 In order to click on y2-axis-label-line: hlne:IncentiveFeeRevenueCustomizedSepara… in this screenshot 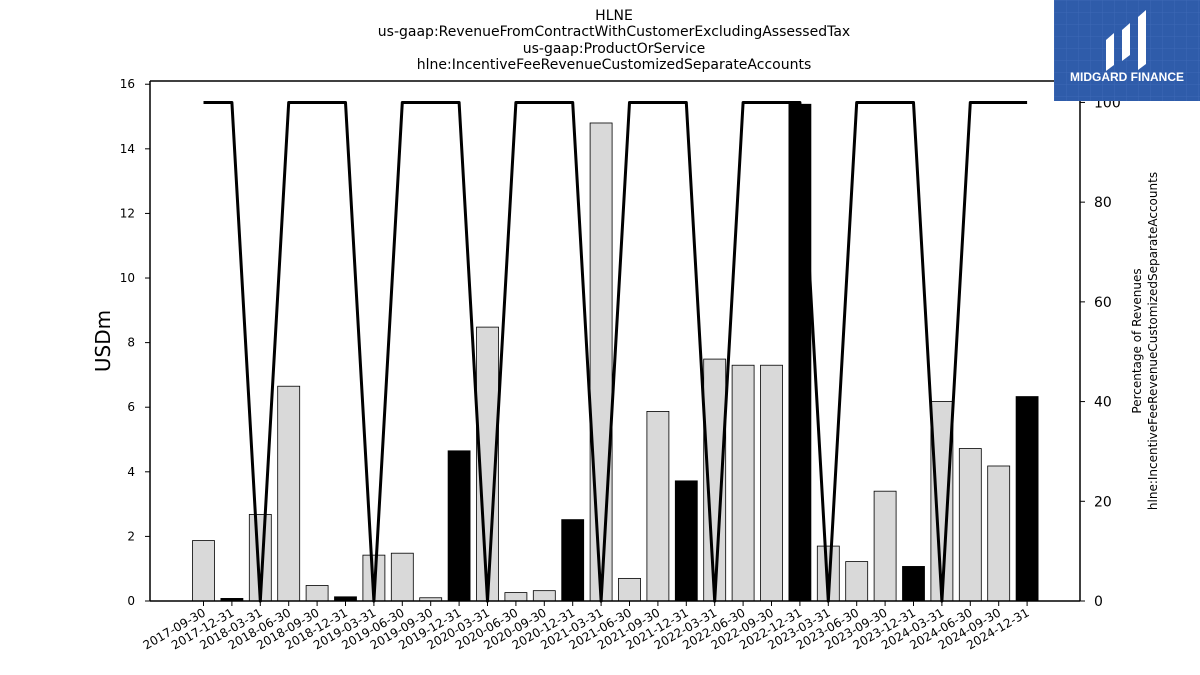, I will do `click(1153, 341)`.